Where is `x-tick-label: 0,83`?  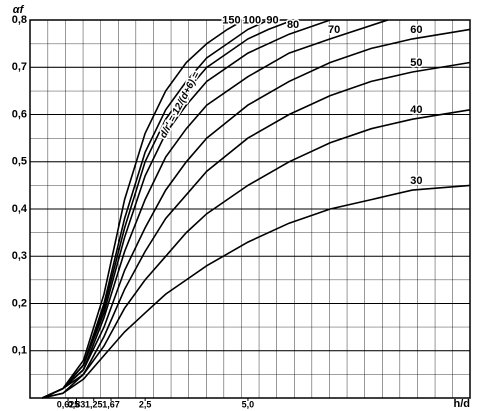
x-tick-label: 0,83 is located at coordinates (77, 404).